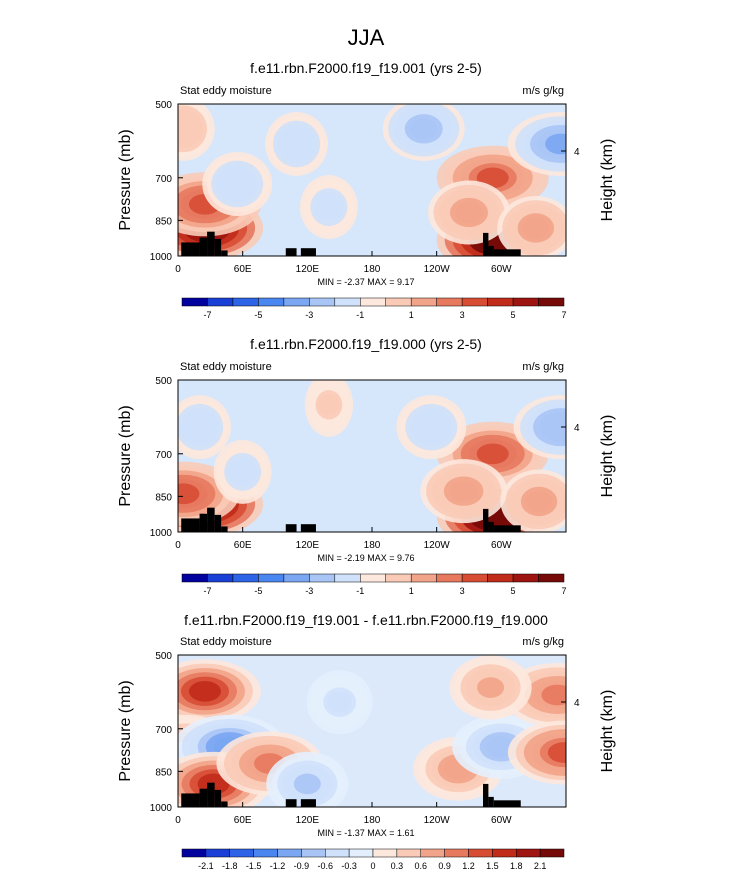 This screenshot has height=888, width=733. What do you see at coordinates (492, 866) in the screenshot?
I see `colorbar-label: 1.5` at bounding box center [492, 866].